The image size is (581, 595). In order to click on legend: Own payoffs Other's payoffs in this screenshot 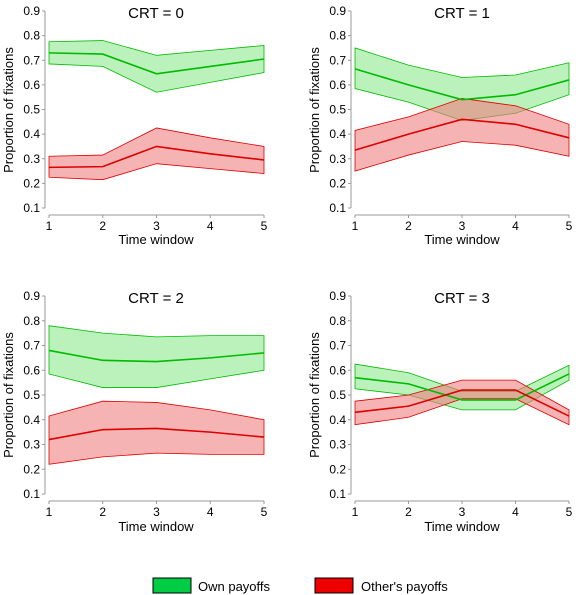, I will do `click(300, 585)`.